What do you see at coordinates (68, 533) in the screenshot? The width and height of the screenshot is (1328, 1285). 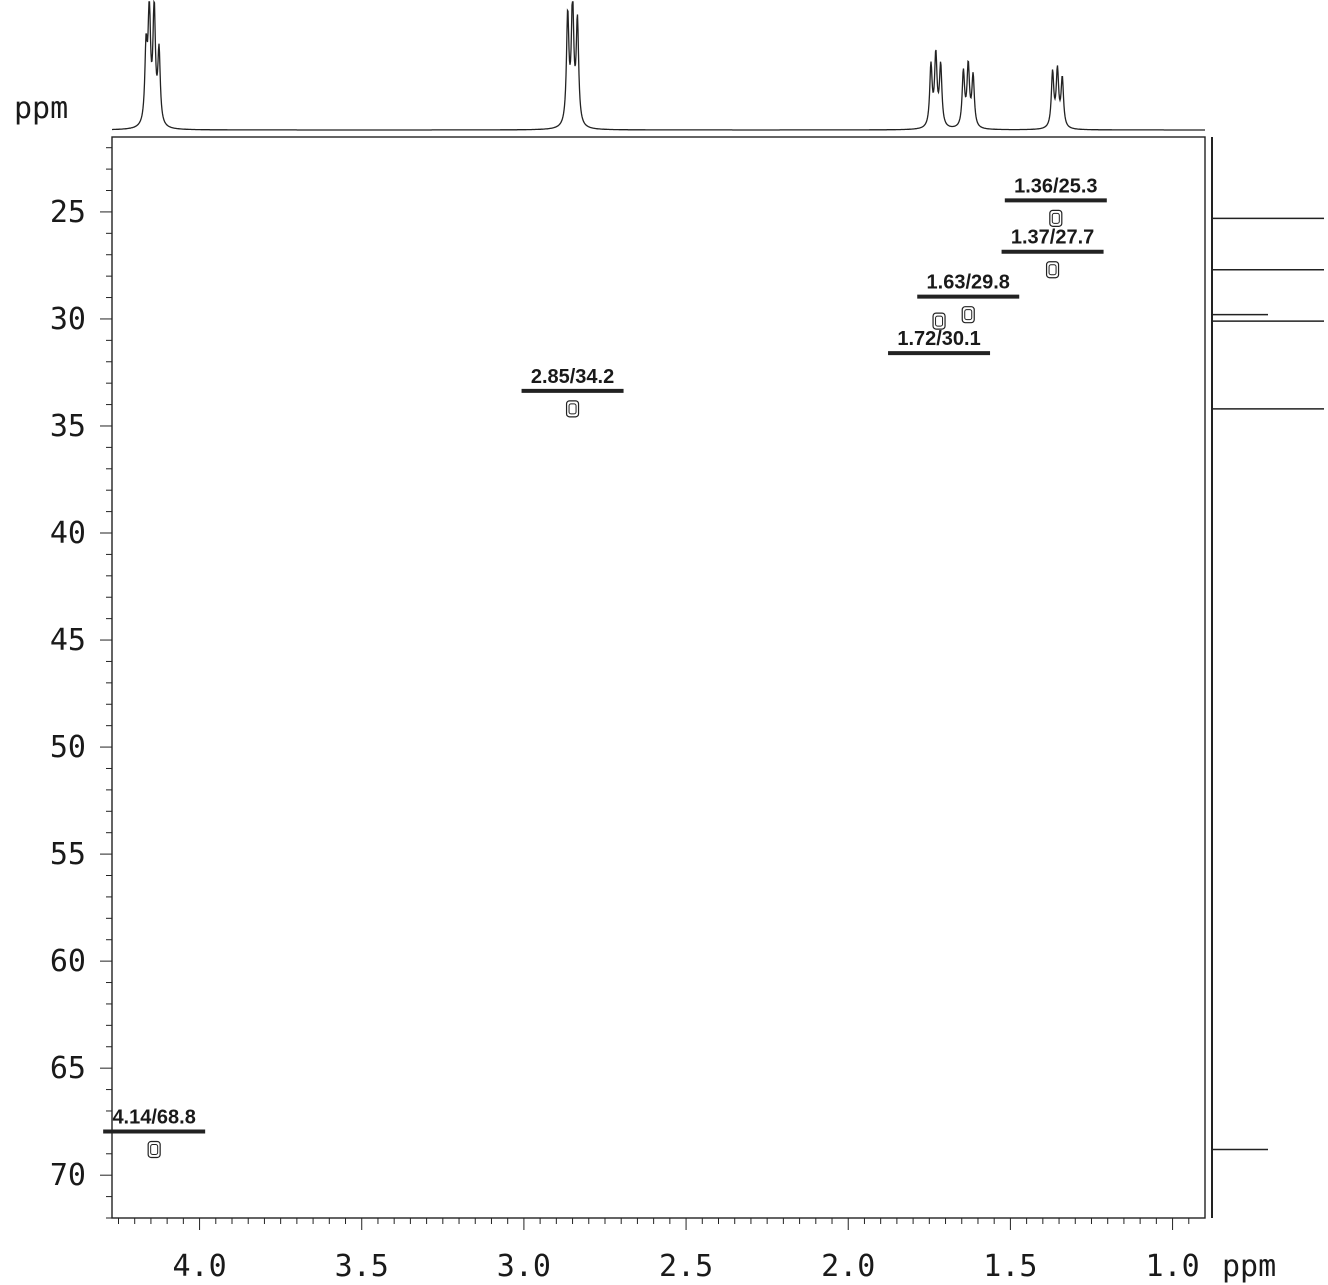 I see `y-tick-label: 40` at bounding box center [68, 533].